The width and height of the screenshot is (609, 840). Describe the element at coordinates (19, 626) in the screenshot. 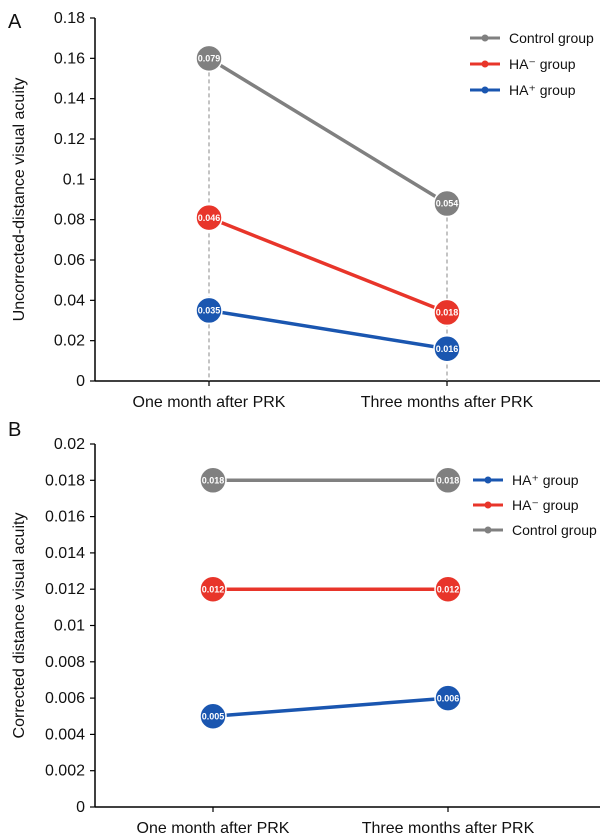

I see `panel-b-y-axis-title: Corrected distance visual acuity` at that location.